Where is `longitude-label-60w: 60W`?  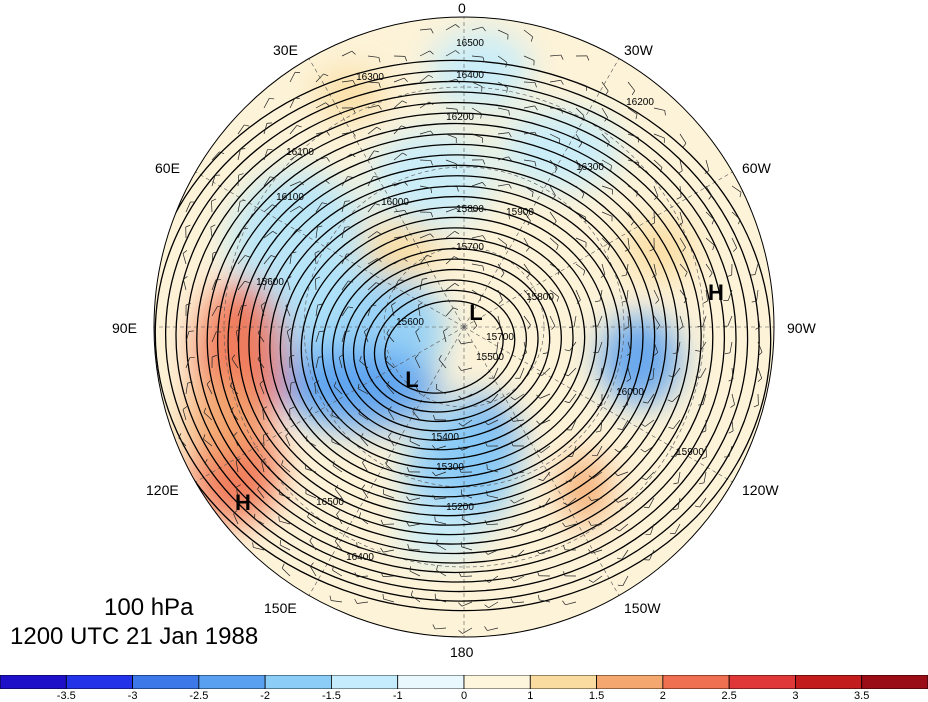 longitude-label-60w: 60W is located at coordinates (756, 168).